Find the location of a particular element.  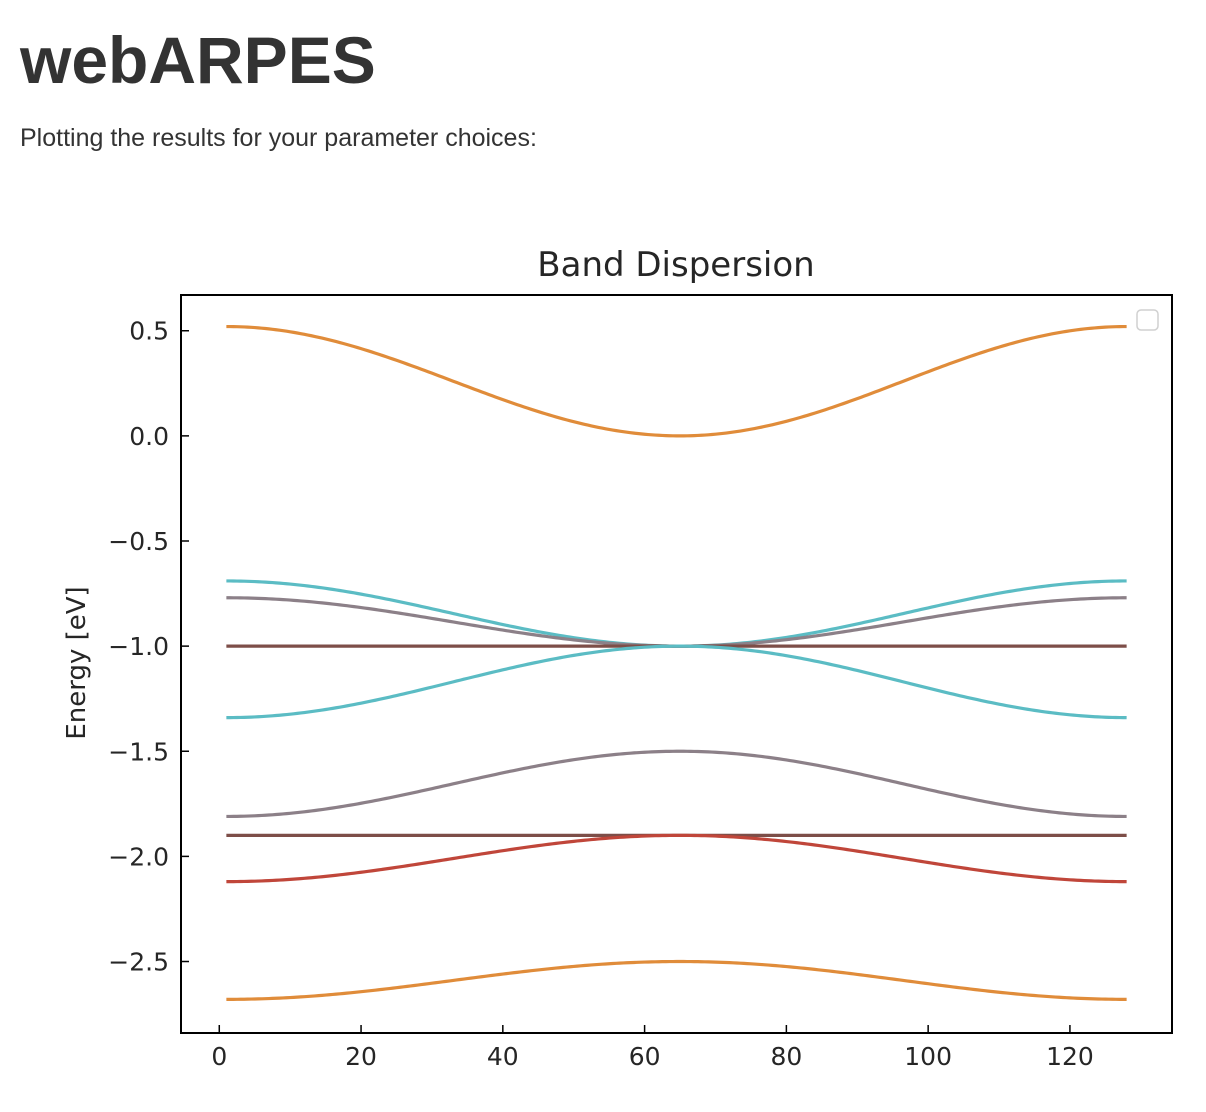

y-tick-label: −2.0 is located at coordinates (138, 856).